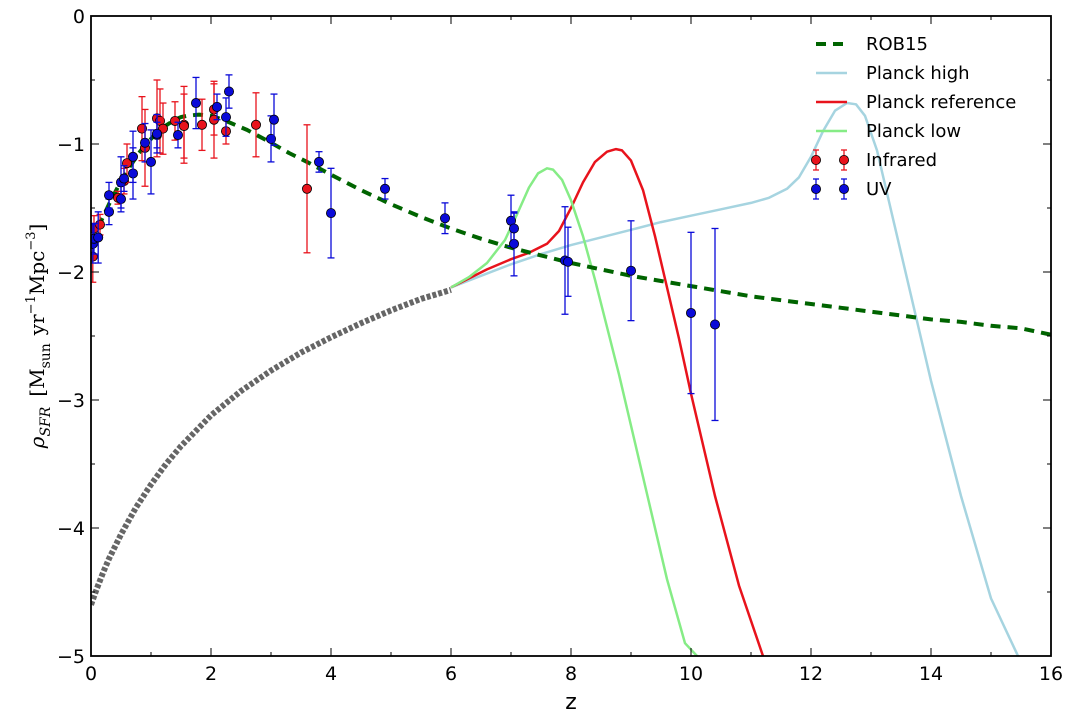  Describe the element at coordinates (691, 674) in the screenshot. I see `x-tick-label: 10` at that location.